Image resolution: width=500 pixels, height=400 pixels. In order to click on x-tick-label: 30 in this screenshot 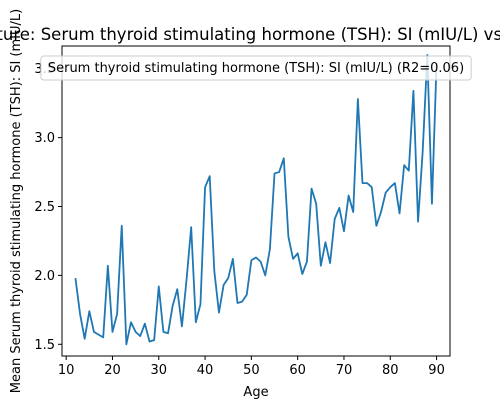, I will do `click(158, 370)`.